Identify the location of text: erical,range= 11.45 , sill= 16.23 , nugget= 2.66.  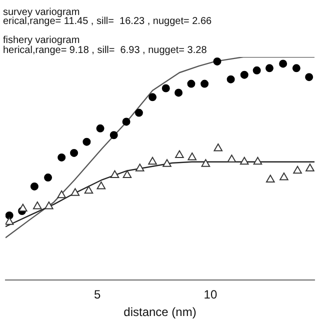
(107, 21).